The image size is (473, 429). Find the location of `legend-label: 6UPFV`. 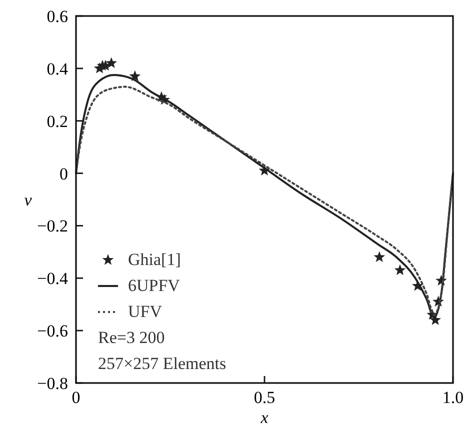

legend-label: 6UPFV is located at coordinates (154, 285).